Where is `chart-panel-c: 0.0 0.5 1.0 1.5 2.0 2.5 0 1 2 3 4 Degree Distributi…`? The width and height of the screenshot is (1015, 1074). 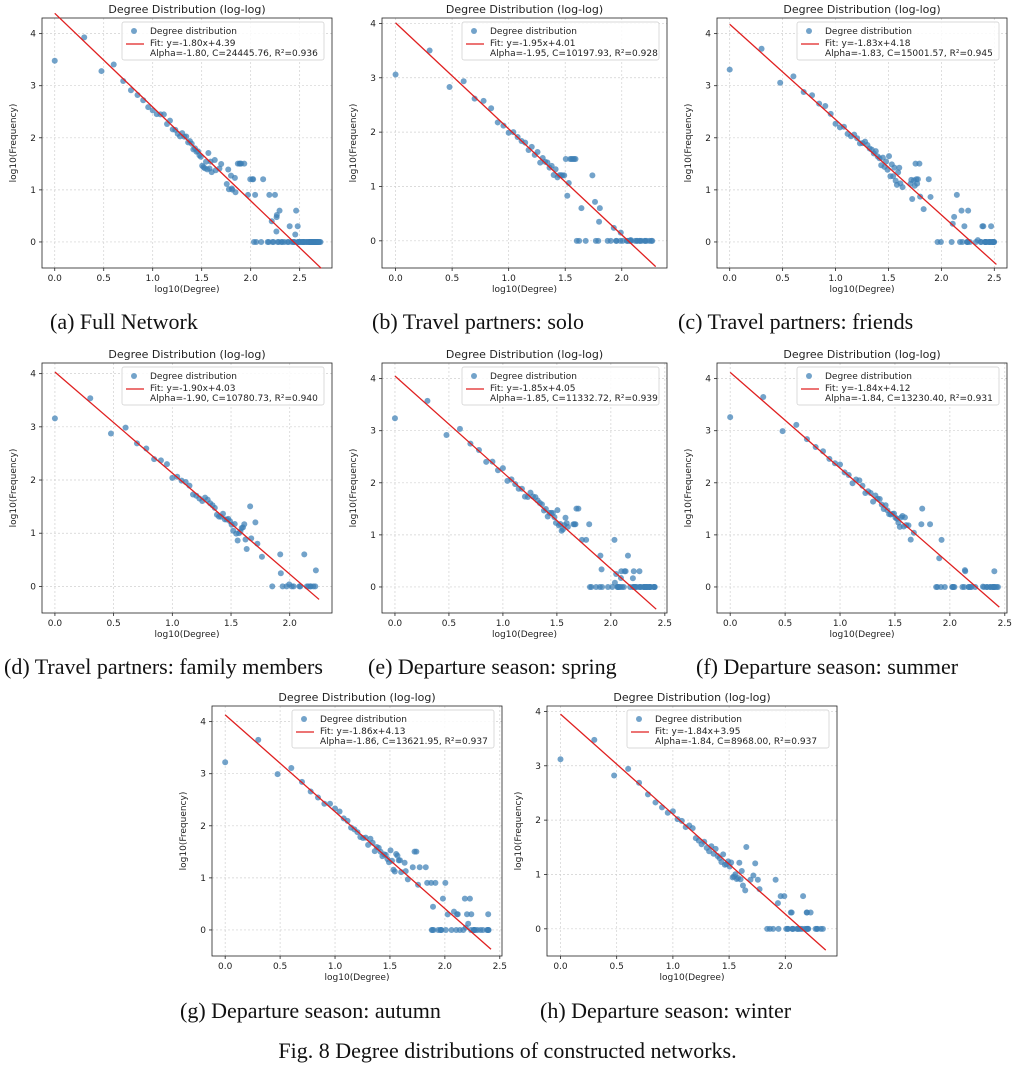
chart-panel-c: 0.0 0.5 1.0 1.5 2.0 2.5 0 1 2 3 4 Degree Distributi… is located at coordinates (846, 149).